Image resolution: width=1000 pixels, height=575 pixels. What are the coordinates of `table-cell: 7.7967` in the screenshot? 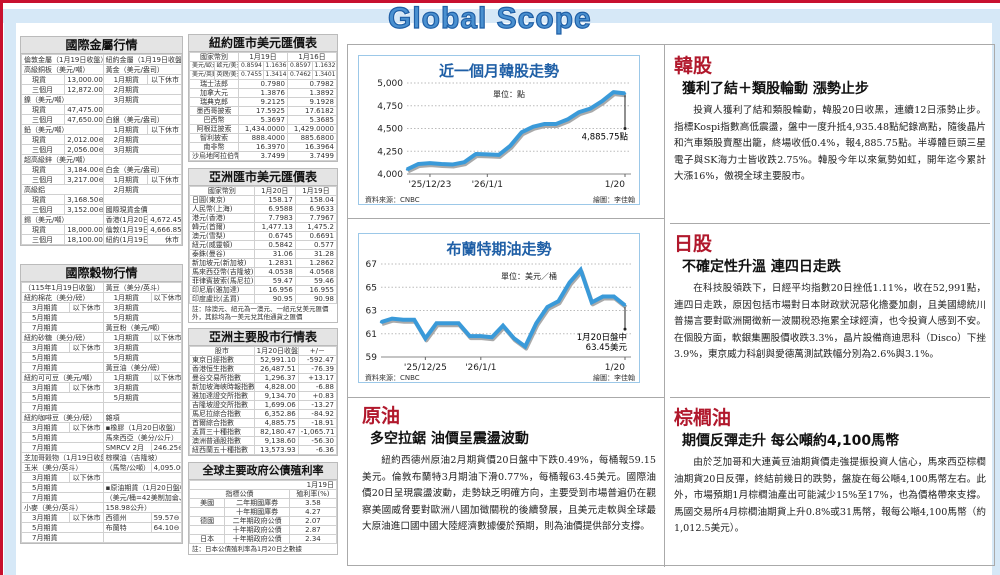 It's located at (316, 218).